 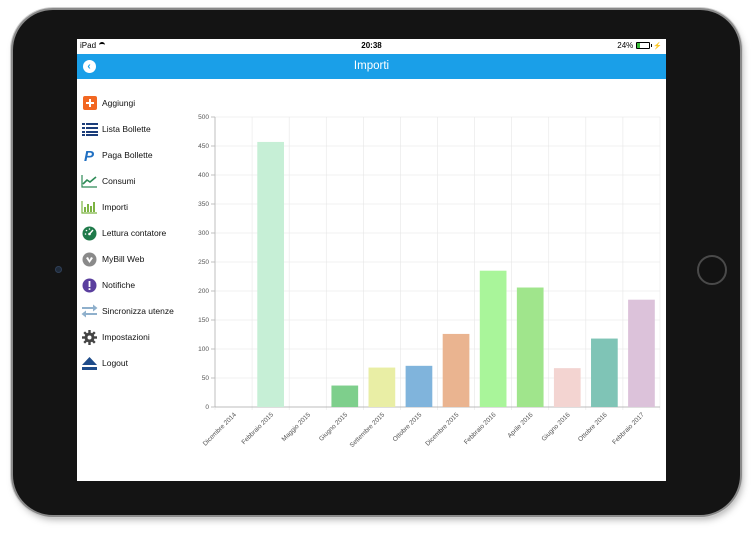 What do you see at coordinates (442, 429) in the screenshot?
I see `x-tick-label: Dicembre 2015` at bounding box center [442, 429].